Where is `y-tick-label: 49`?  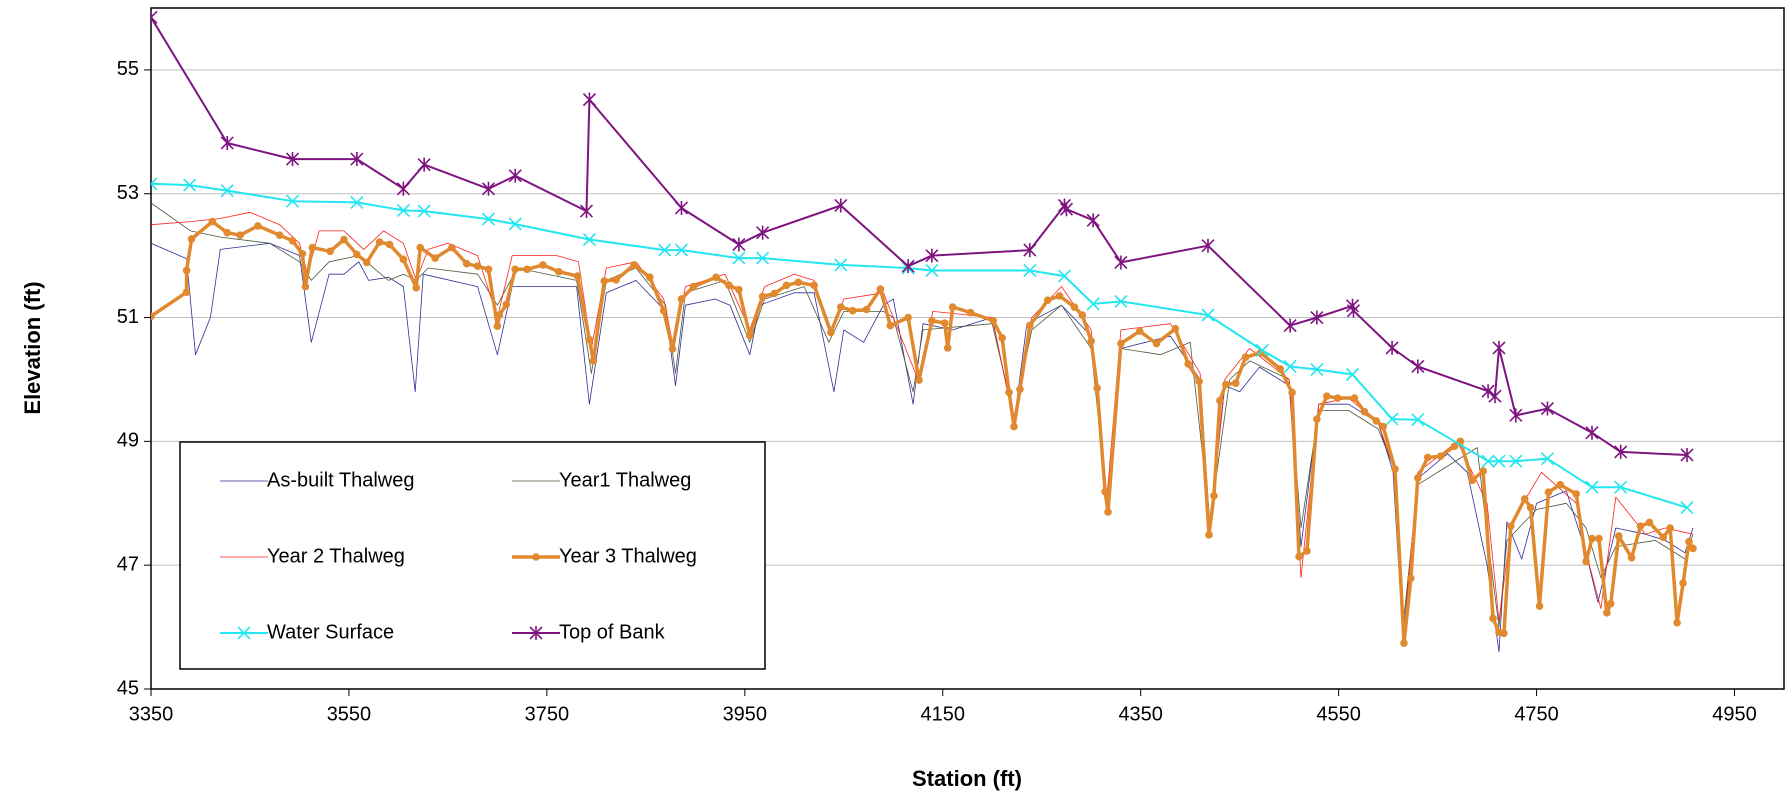
y-tick-label: 49 is located at coordinates (128, 441).